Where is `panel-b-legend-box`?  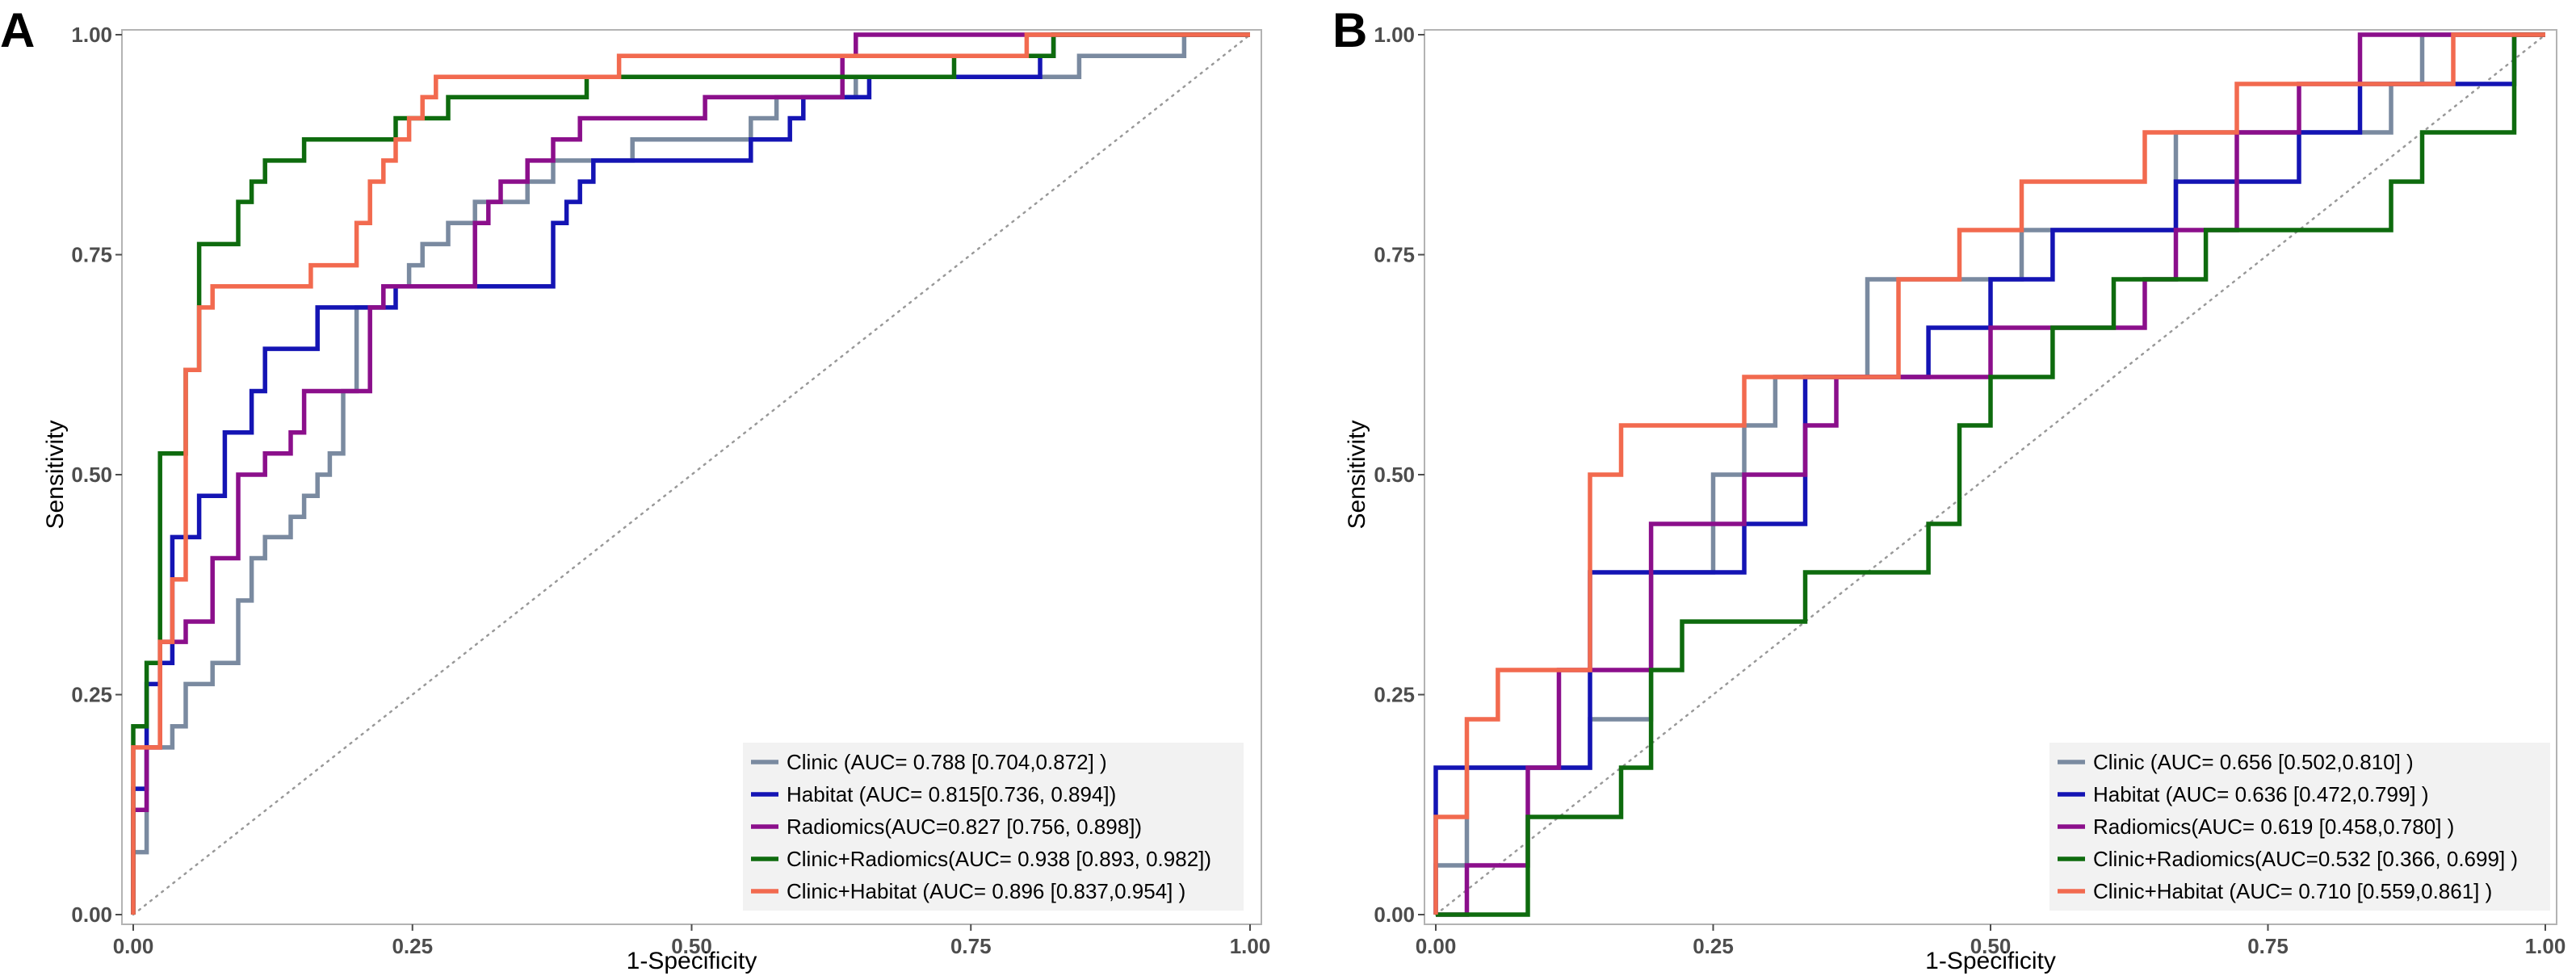
panel-b-legend-box is located at coordinates (2299, 827).